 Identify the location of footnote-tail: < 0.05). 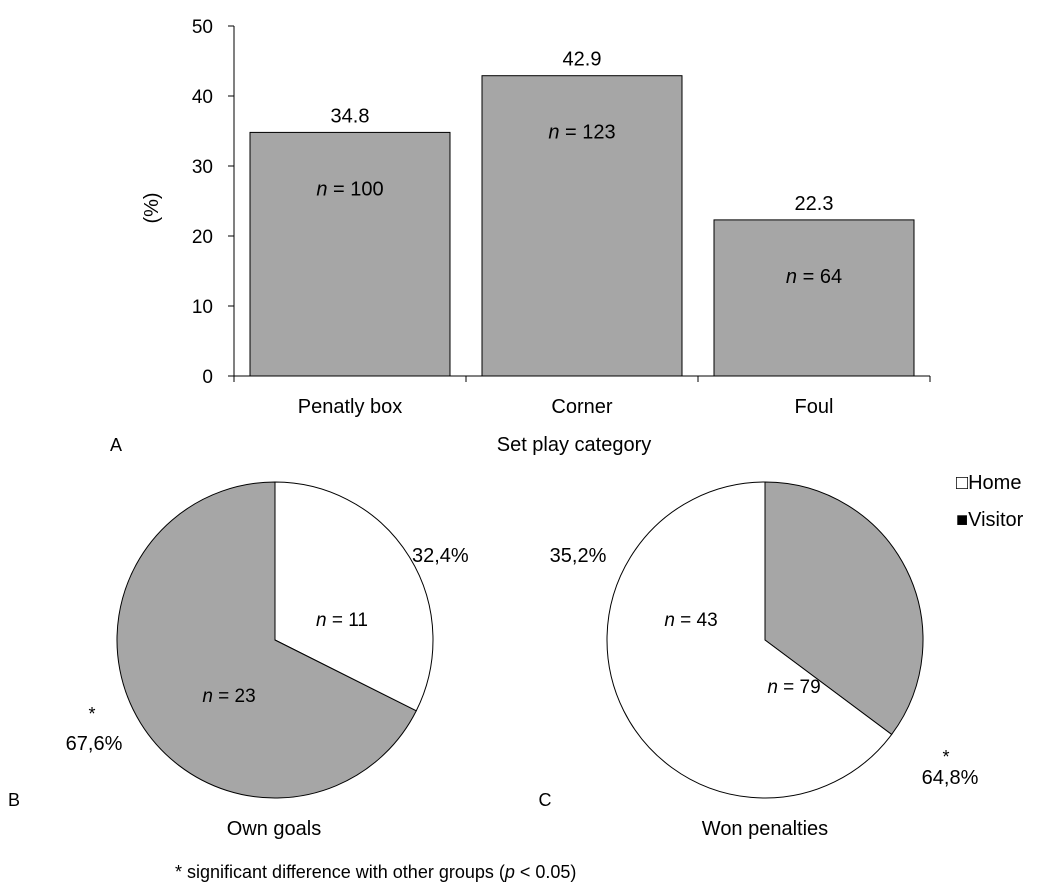
(546, 872).